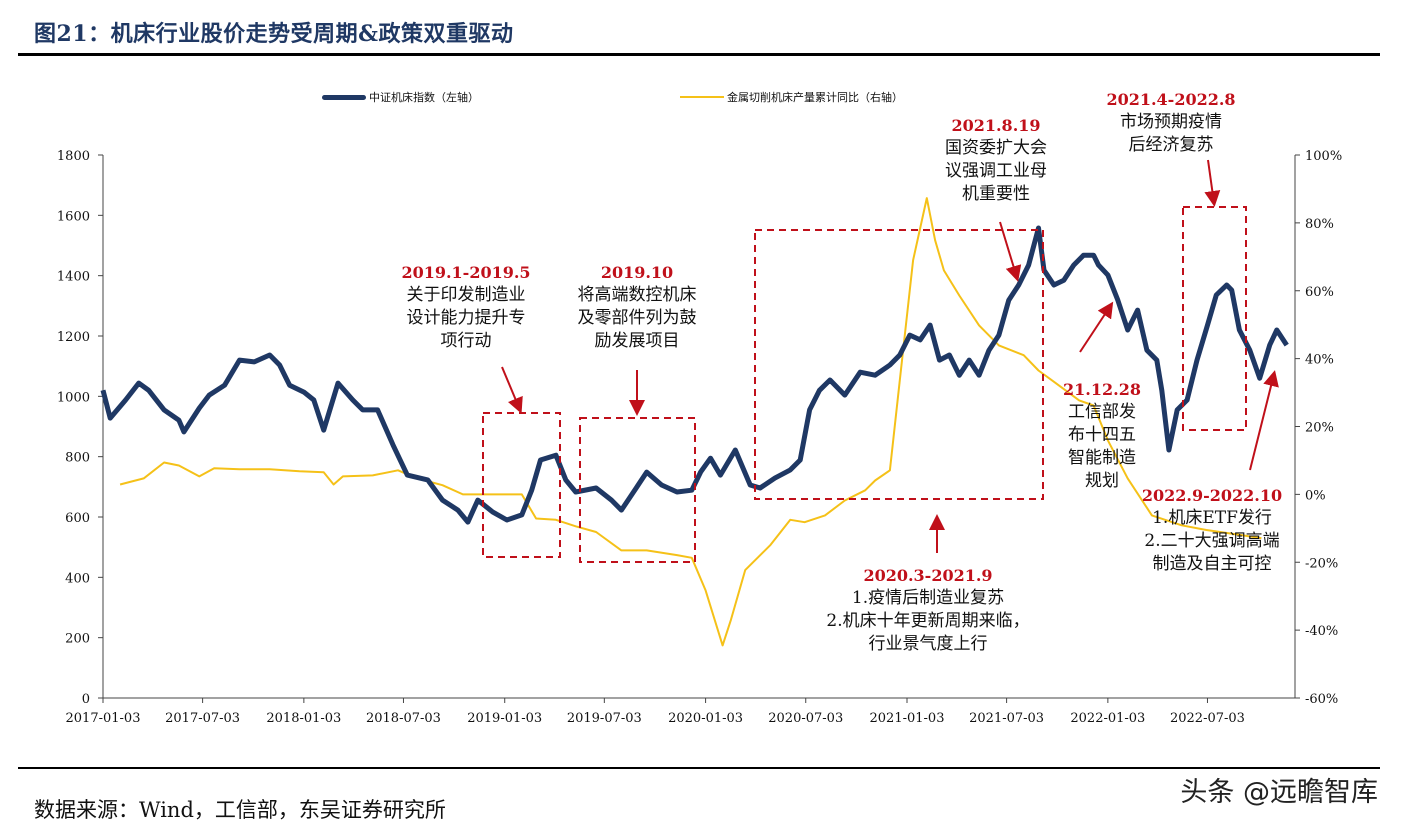  What do you see at coordinates (1107, 718) in the screenshot?
I see `x-tick-label: 2022-01-03` at bounding box center [1107, 718].